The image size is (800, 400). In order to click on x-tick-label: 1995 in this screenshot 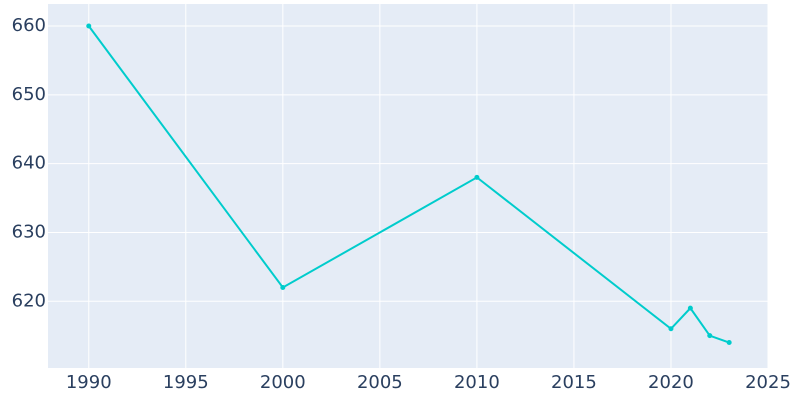, I will do `click(186, 382)`.